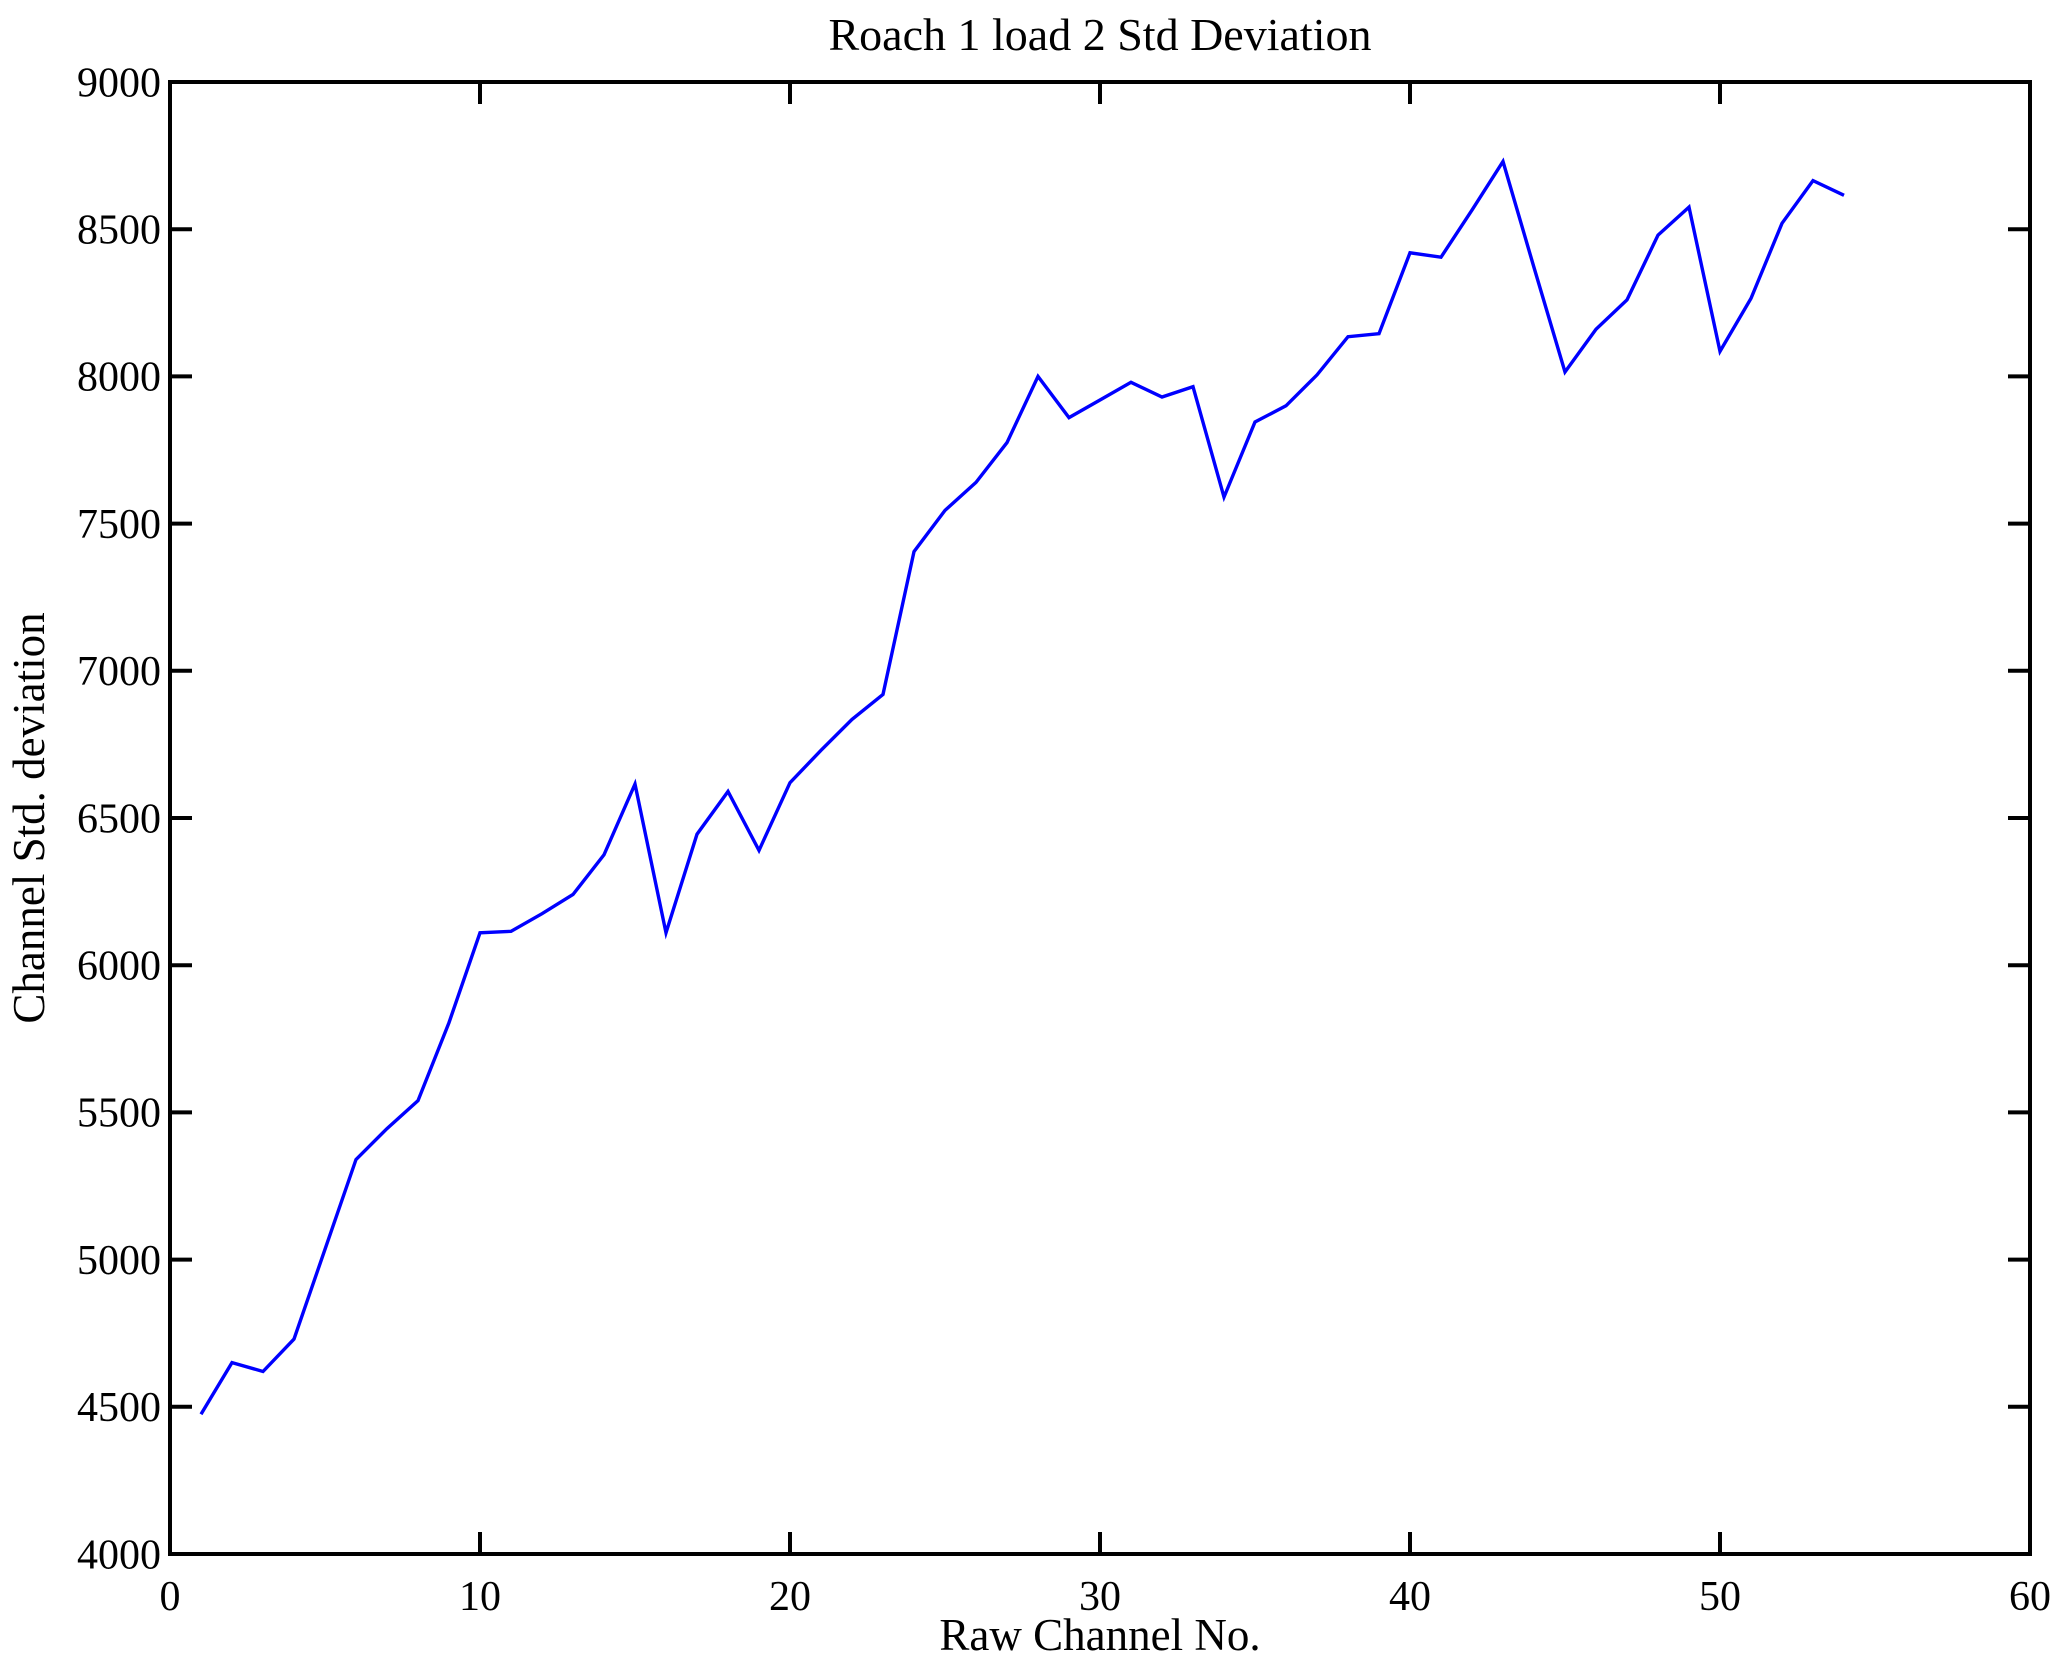 The image size is (2067, 1667). I want to click on y-tick-label: 8000, so click(119, 378).